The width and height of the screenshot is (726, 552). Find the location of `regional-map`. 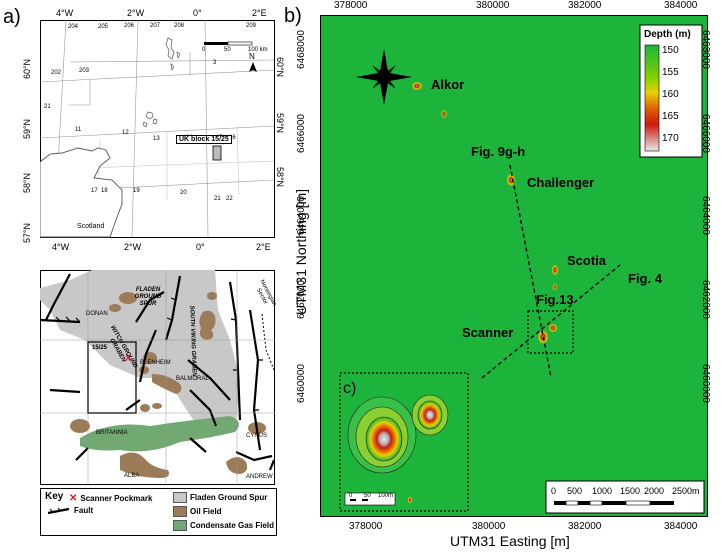

regional-map is located at coordinates (157, 129).